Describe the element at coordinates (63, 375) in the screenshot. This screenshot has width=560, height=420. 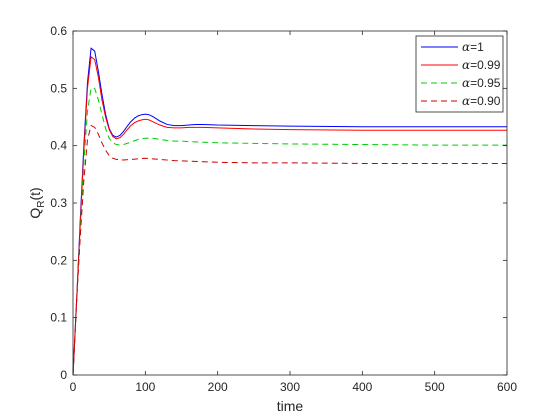
I see `y-tick-label: 0` at that location.